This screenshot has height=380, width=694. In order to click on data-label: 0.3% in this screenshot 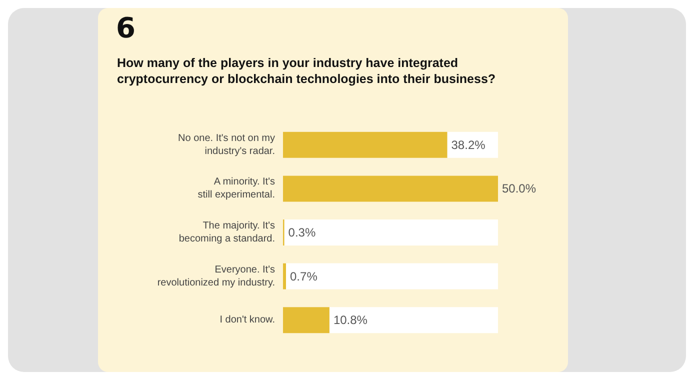, I will do `click(302, 233)`.